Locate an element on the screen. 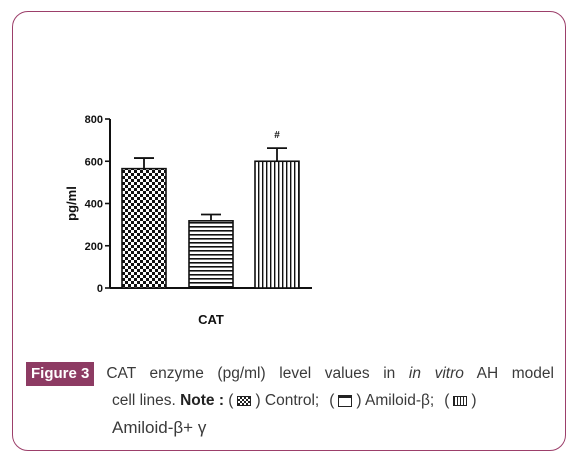  y-tick-label: 800 is located at coordinates (94, 120).